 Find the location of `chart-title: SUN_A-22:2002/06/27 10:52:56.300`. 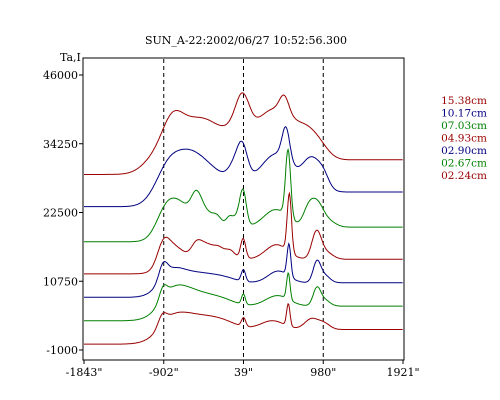

chart-title: SUN_A-22:2002/06/27 10:52:56.300 is located at coordinates (246, 40).